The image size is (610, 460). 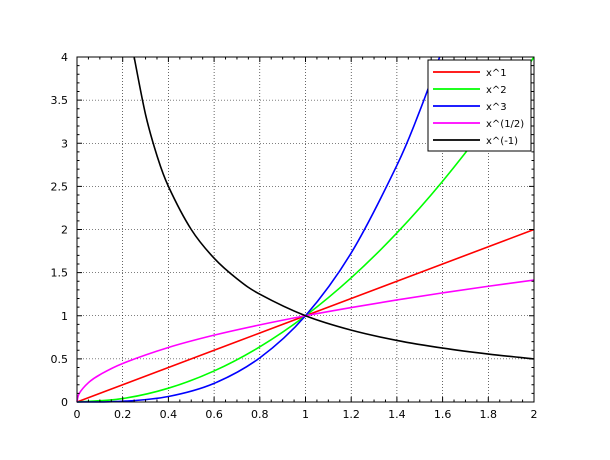 What do you see at coordinates (64, 230) in the screenshot?
I see `y-tick-label: 2` at bounding box center [64, 230].